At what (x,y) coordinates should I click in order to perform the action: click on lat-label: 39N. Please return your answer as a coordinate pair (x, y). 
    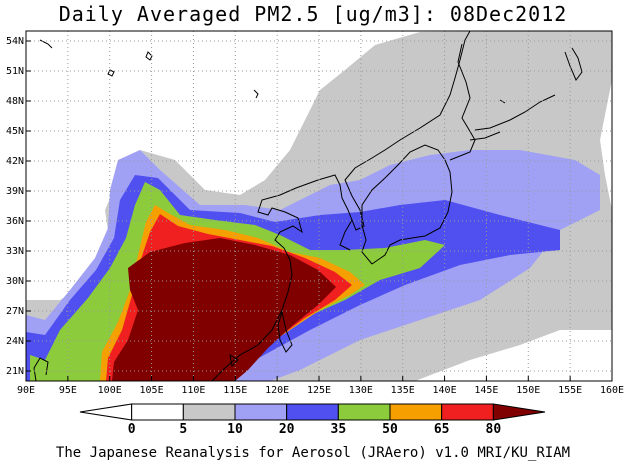
    Looking at the image, I should click on (15, 191).